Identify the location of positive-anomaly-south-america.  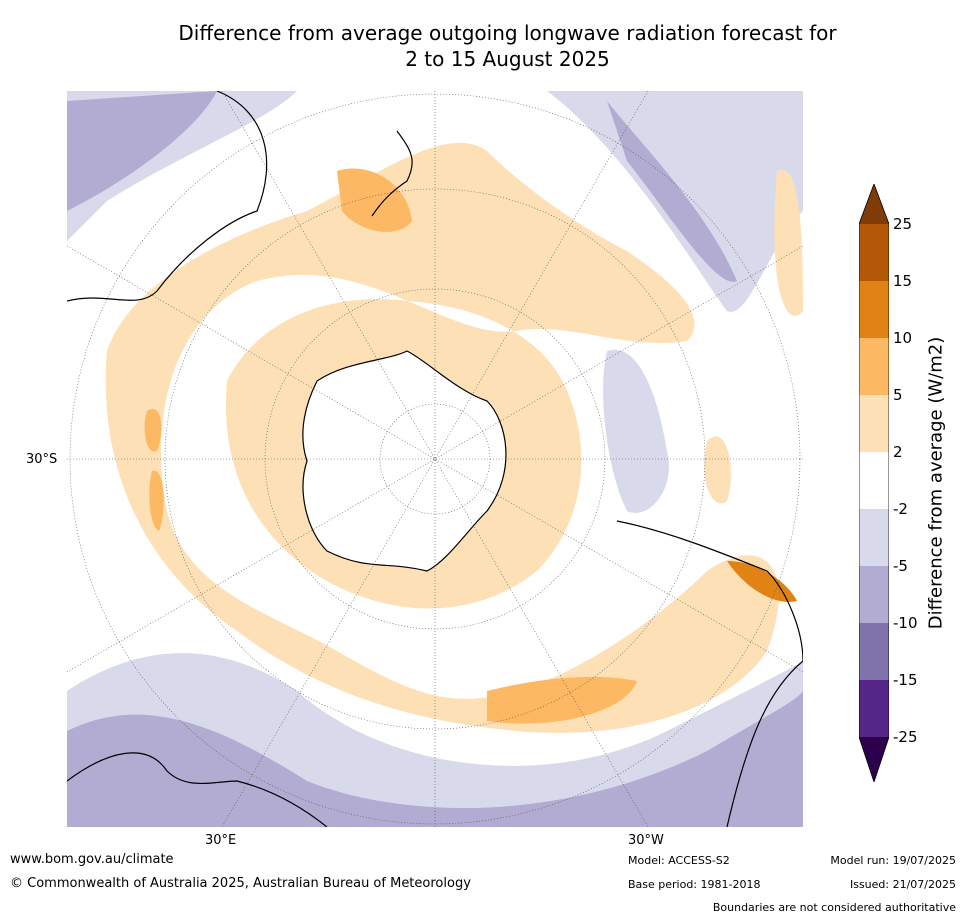
(762, 581).